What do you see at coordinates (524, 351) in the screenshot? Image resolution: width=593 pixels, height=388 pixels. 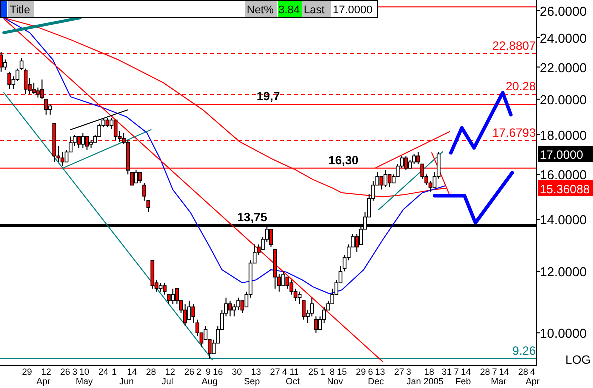 I see `ref-line-label: 9.26` at bounding box center [524, 351].